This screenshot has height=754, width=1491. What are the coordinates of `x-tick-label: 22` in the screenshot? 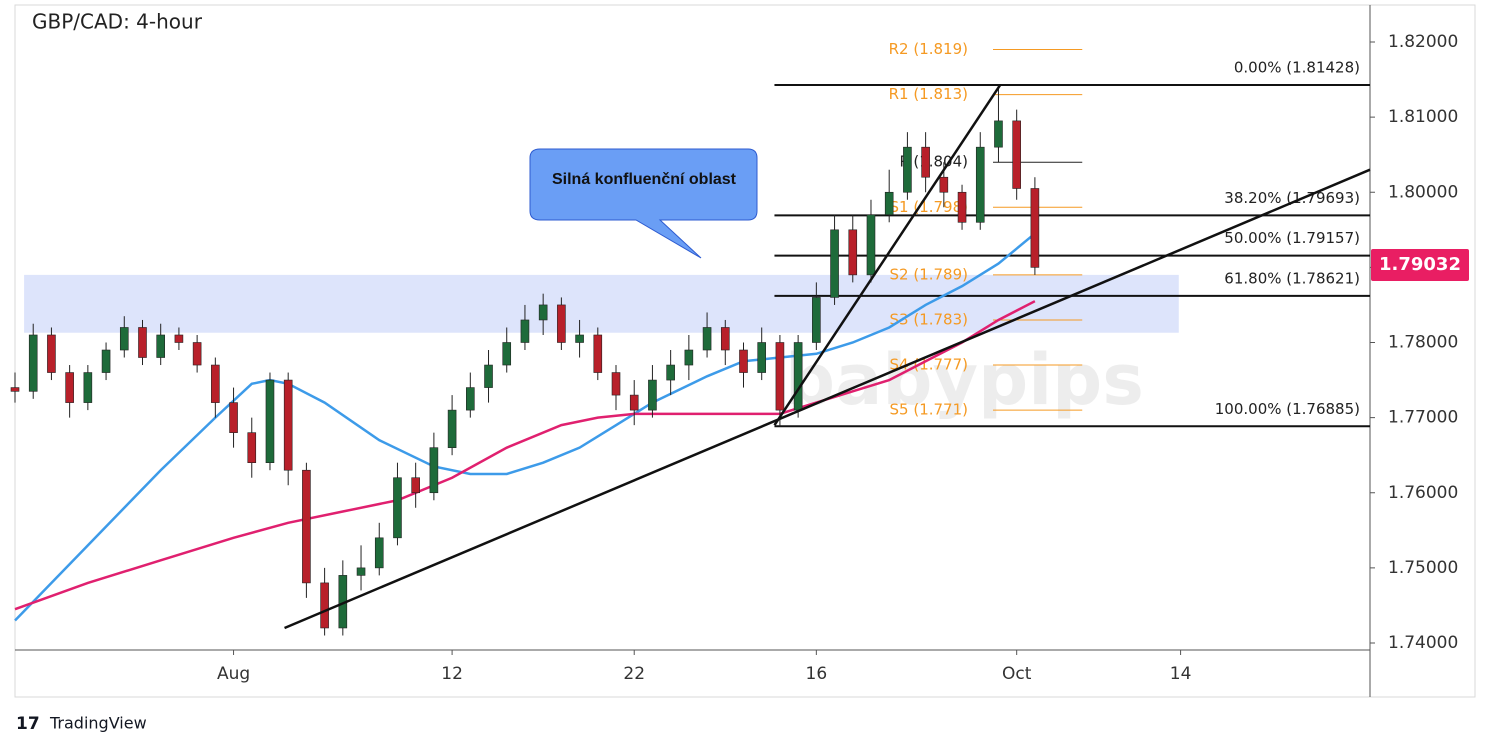 It's located at (634, 674).